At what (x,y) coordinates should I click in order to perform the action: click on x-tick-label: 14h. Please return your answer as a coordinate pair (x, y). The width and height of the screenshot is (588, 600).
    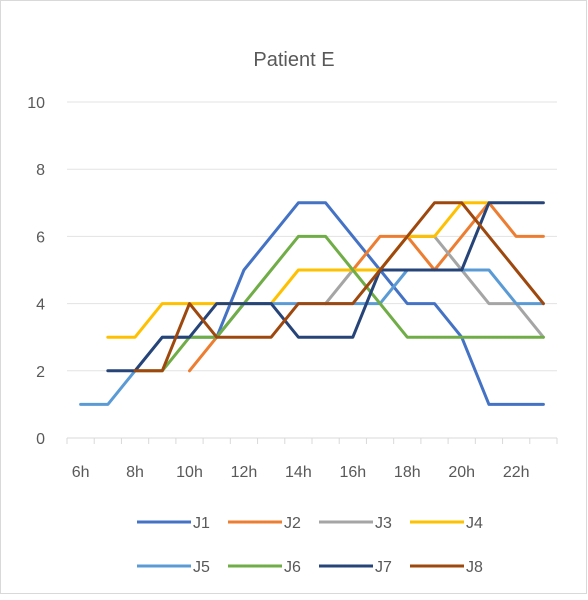
    Looking at the image, I should click on (298, 472).